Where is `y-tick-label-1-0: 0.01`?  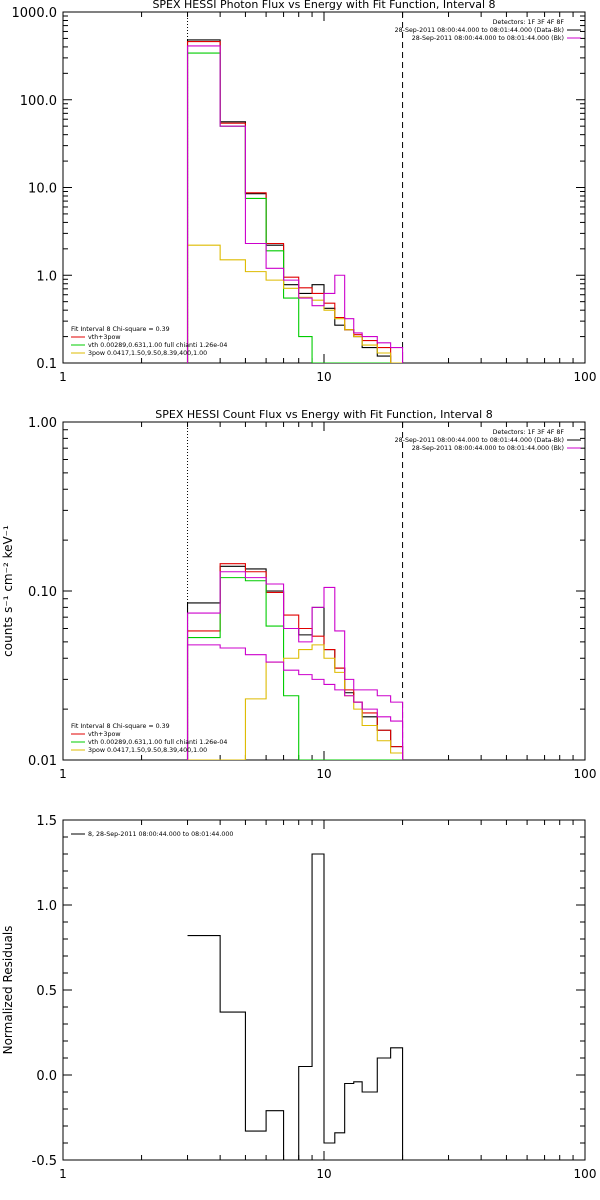 y-tick-label-1-0: 0.01 is located at coordinates (42, 761).